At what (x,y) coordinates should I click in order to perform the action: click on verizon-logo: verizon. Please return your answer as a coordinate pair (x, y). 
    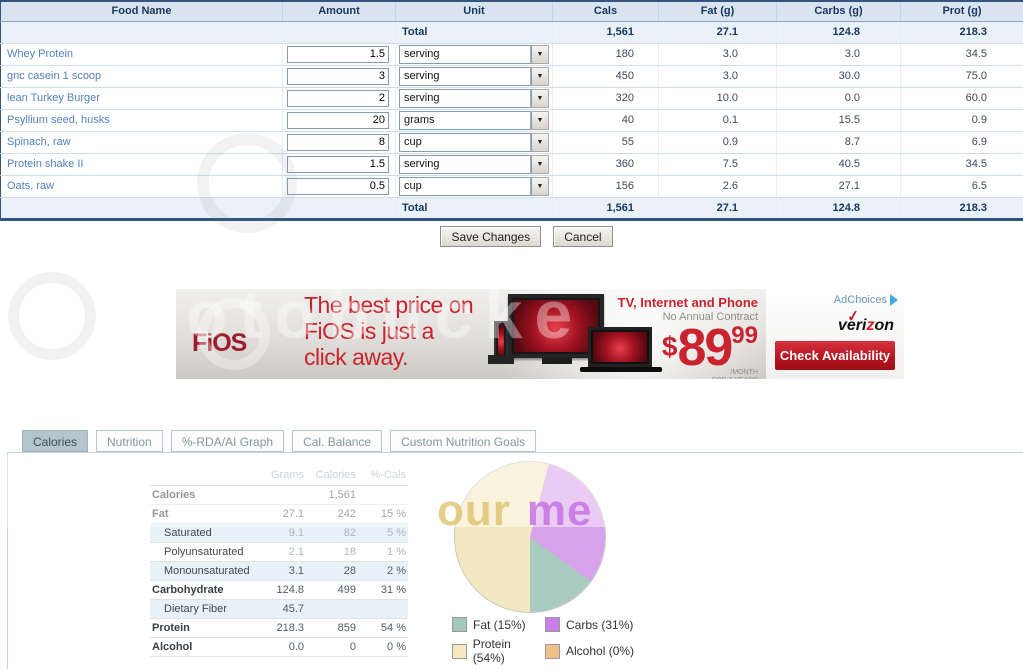
    Looking at the image, I should click on (865, 325).